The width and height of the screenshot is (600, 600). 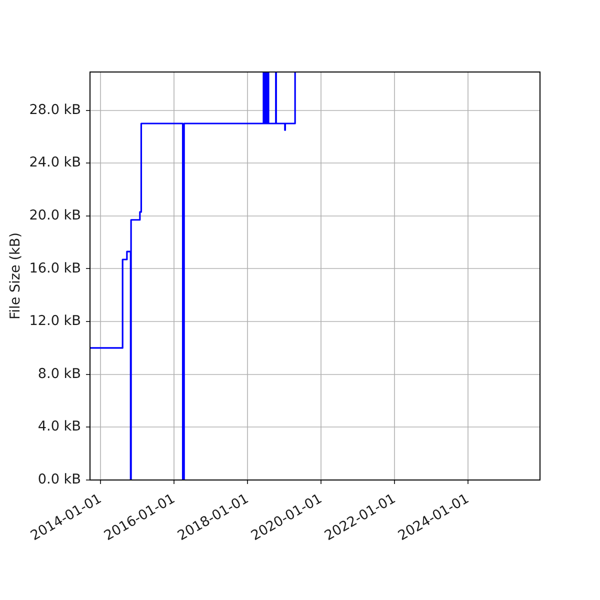 I want to click on y-tick-label: 20.0 kB, so click(x=55, y=215).